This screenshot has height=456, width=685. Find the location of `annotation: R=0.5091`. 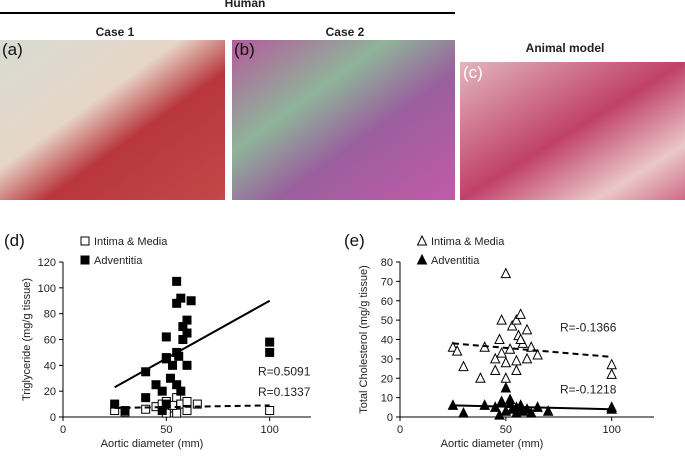

annotation: R=0.5091 is located at coordinates (284, 371).